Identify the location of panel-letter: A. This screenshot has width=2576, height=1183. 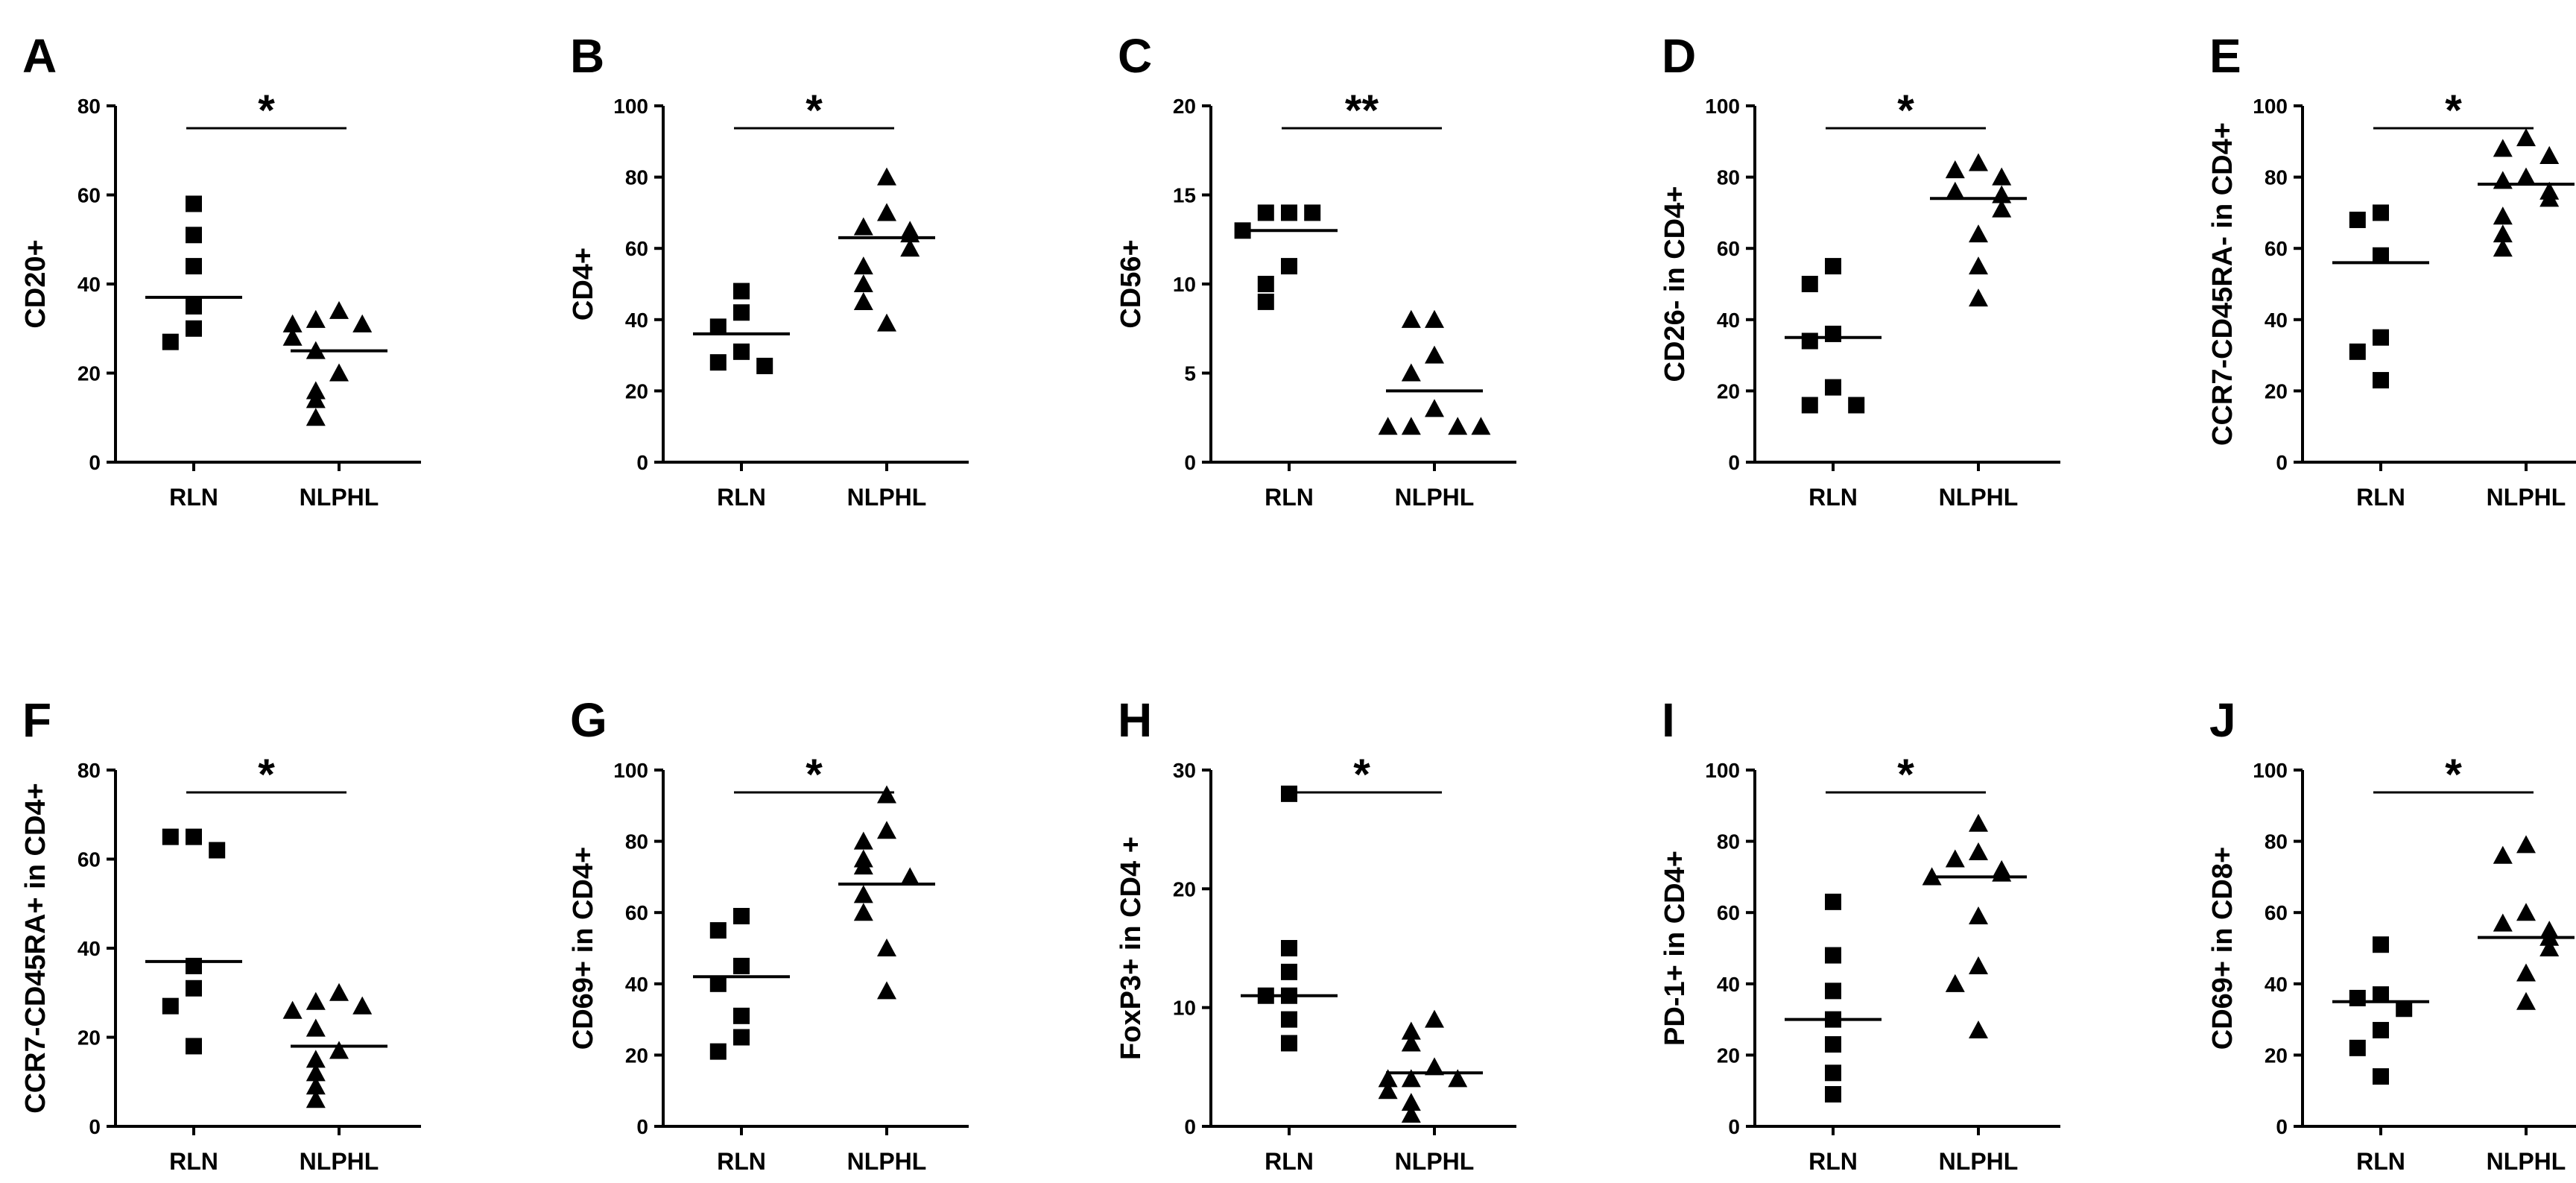
(39, 56).